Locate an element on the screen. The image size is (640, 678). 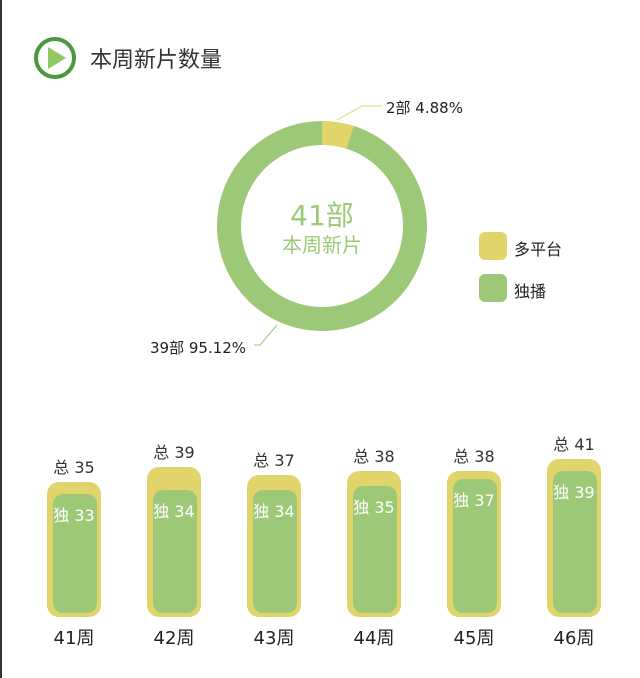
week-label: 44周 is located at coordinates (374, 638).